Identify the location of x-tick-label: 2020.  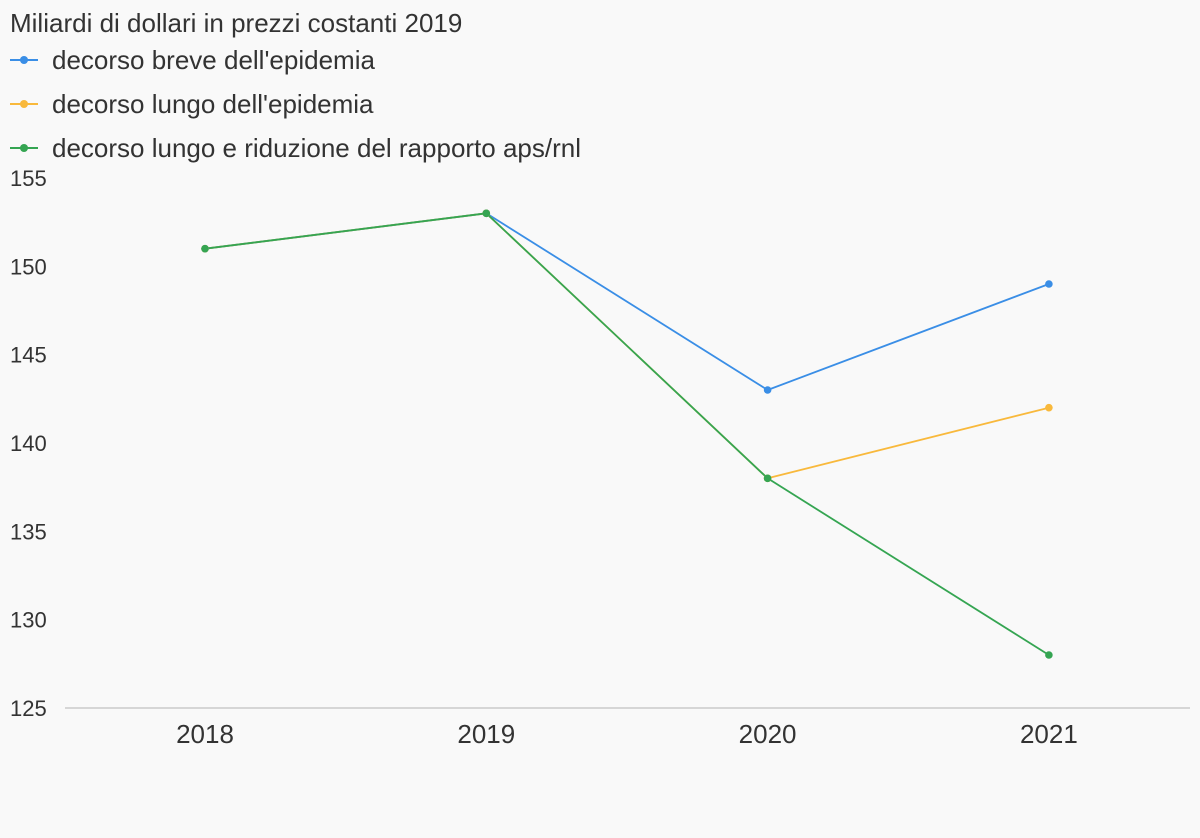
(768, 734).